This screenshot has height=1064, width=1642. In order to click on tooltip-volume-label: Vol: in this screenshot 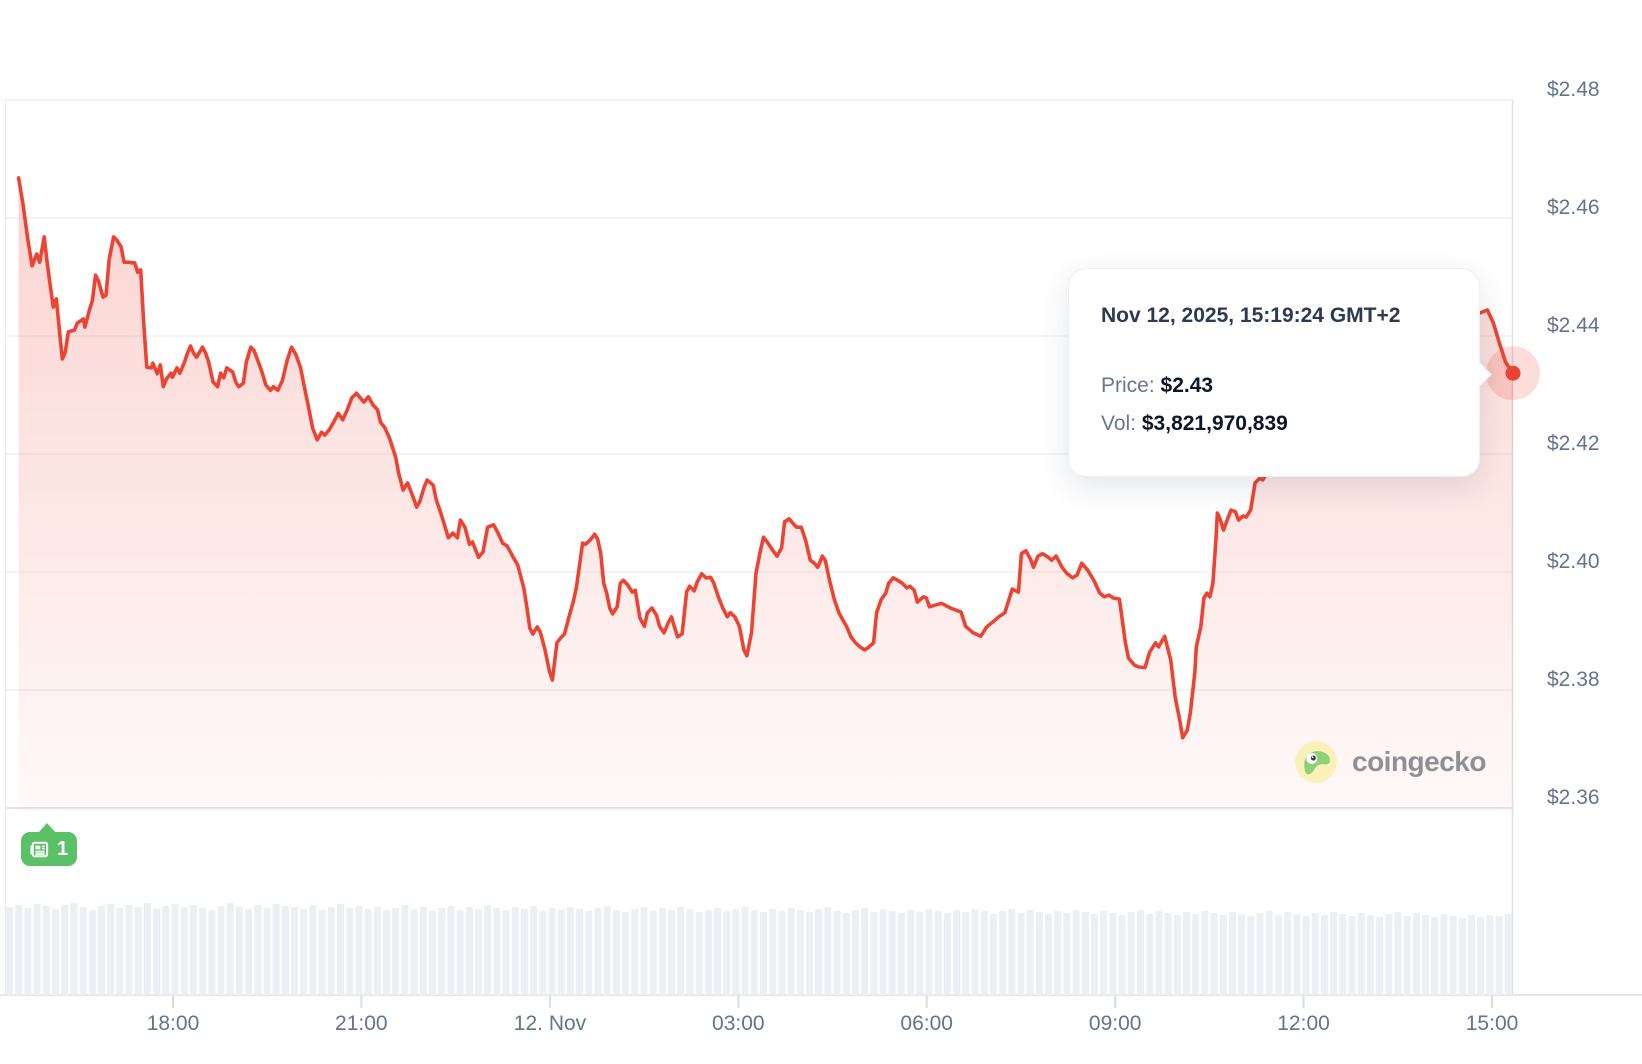, I will do `click(1119, 423)`.